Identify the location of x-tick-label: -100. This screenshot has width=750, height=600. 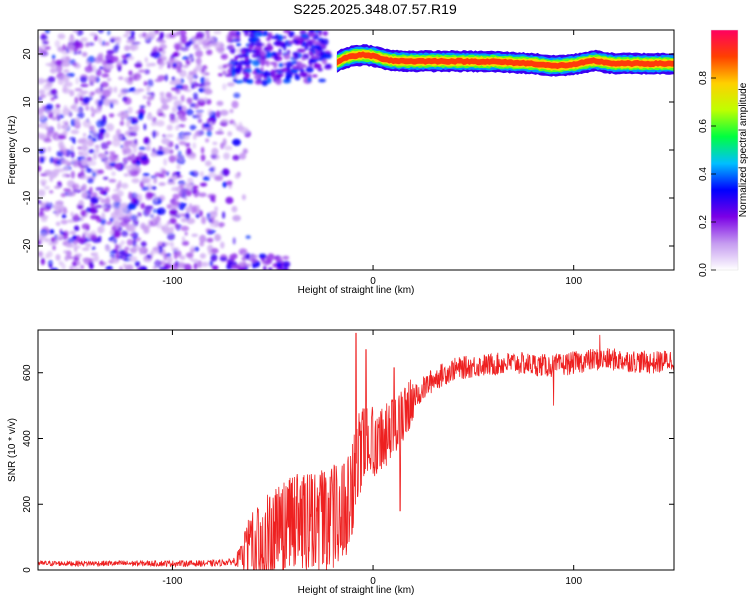
(172, 581).